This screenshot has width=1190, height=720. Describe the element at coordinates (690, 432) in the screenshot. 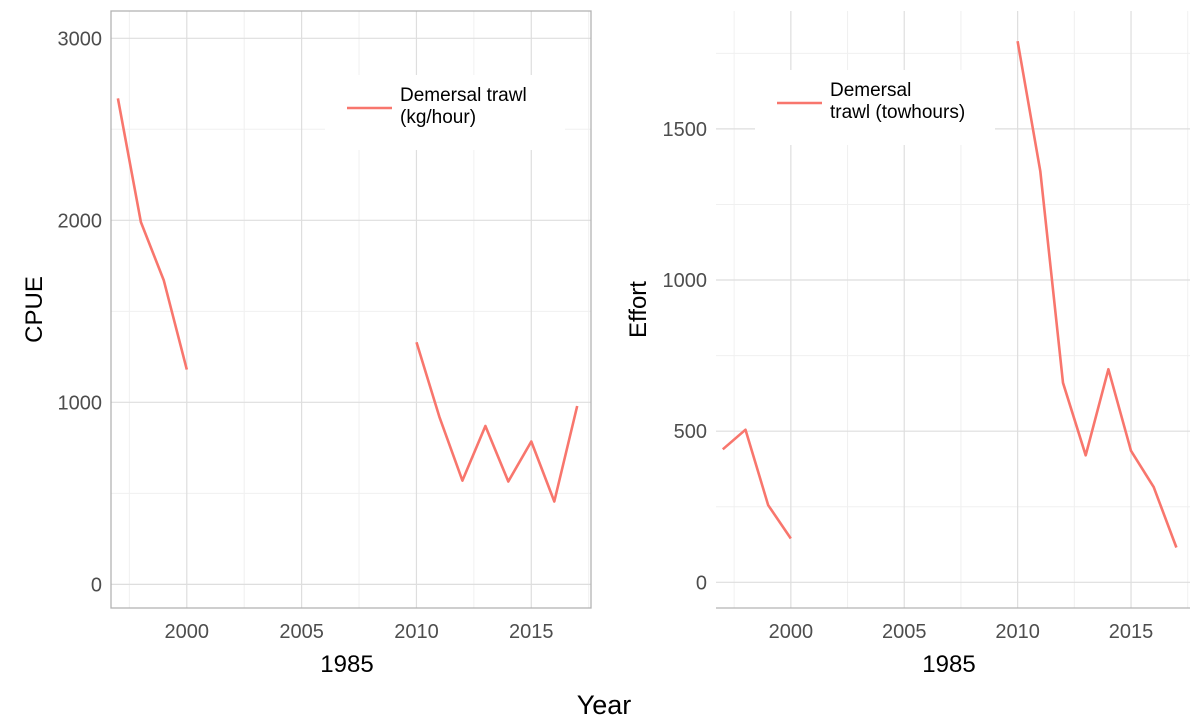

I see `y-tick-label: 500` at that location.